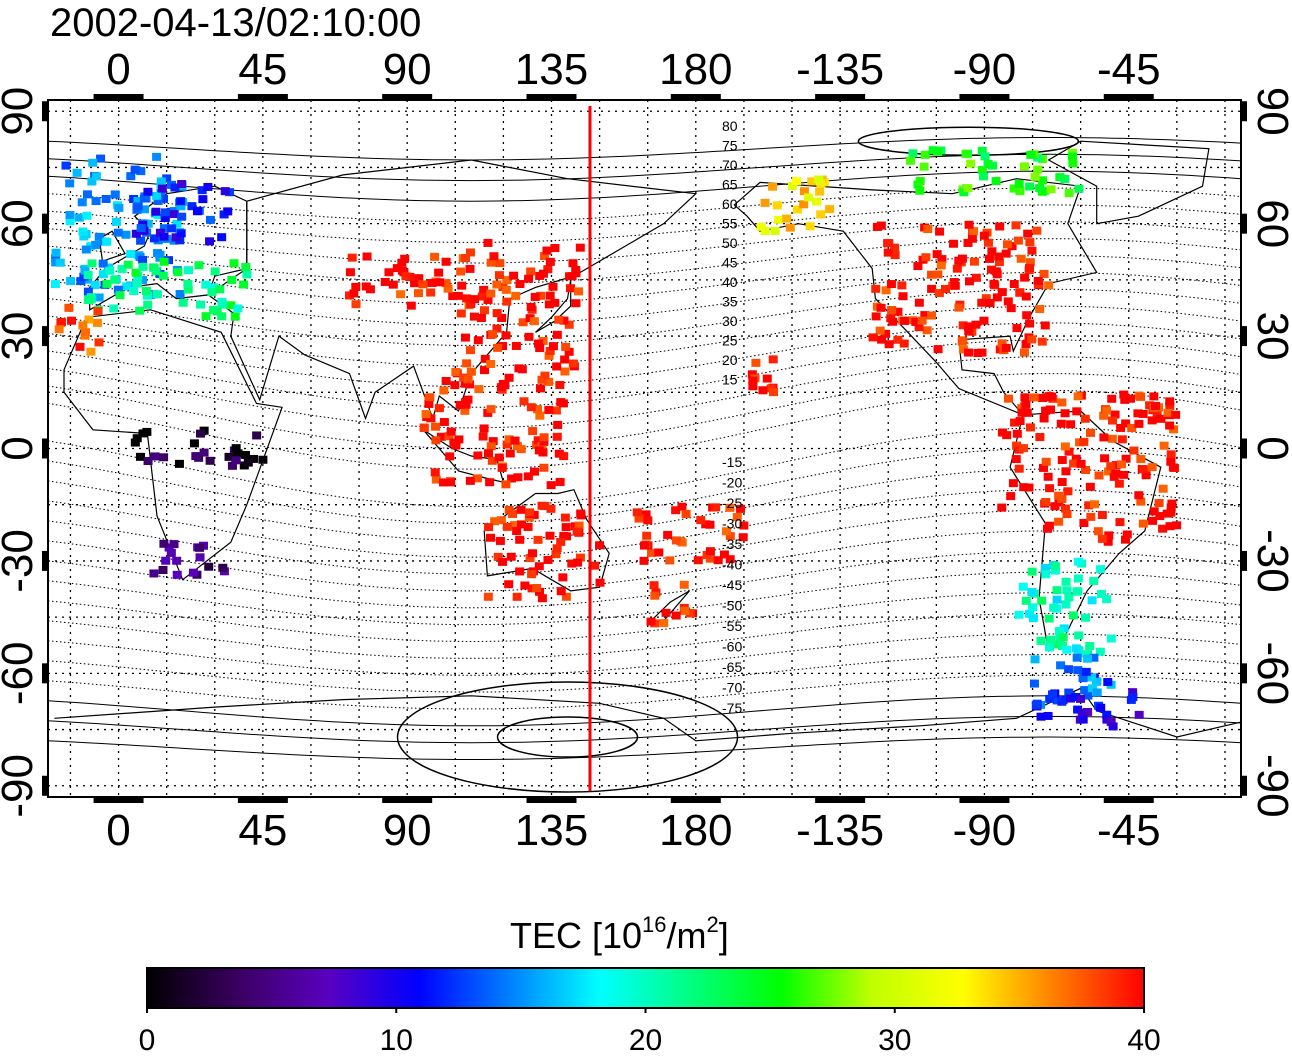 The image size is (1292, 1057). What do you see at coordinates (173, 445) in the screenshot?
I see `coastline` at bounding box center [173, 445].